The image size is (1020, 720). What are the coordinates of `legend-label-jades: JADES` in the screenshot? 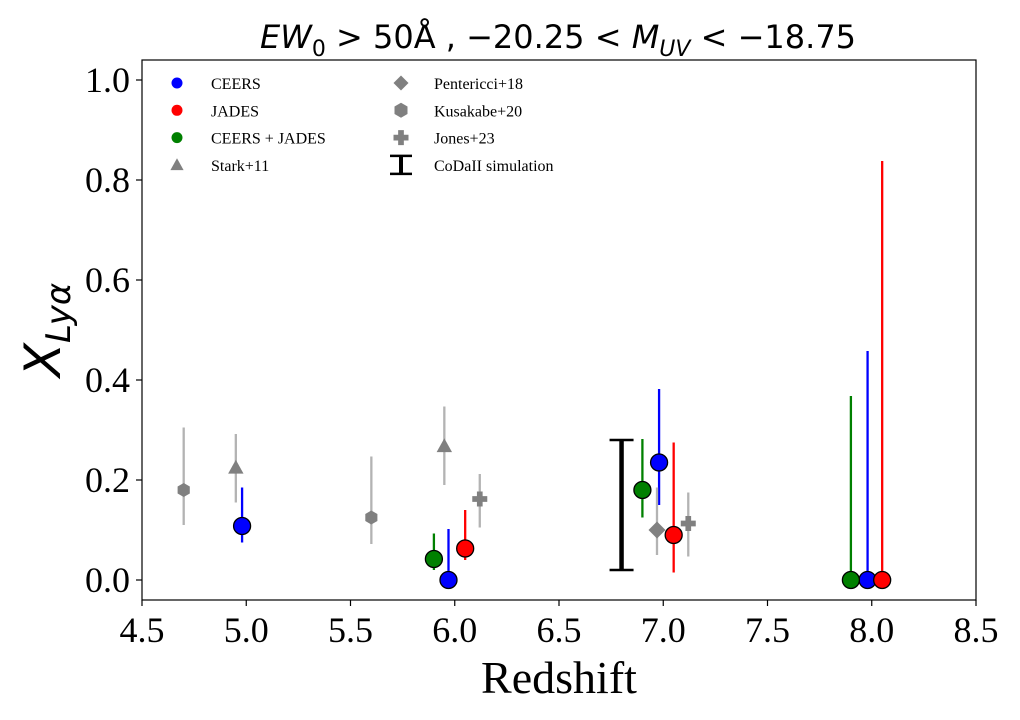 It's located at (235, 111).